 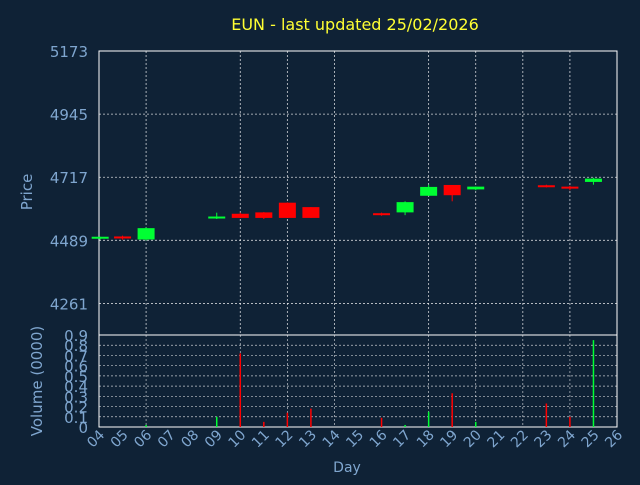 I want to click on volume-tick-label: 0.1, so click(x=76, y=418).